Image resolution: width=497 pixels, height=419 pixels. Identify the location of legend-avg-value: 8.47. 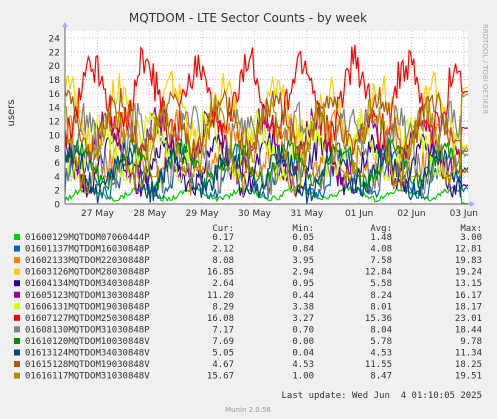
(381, 377).